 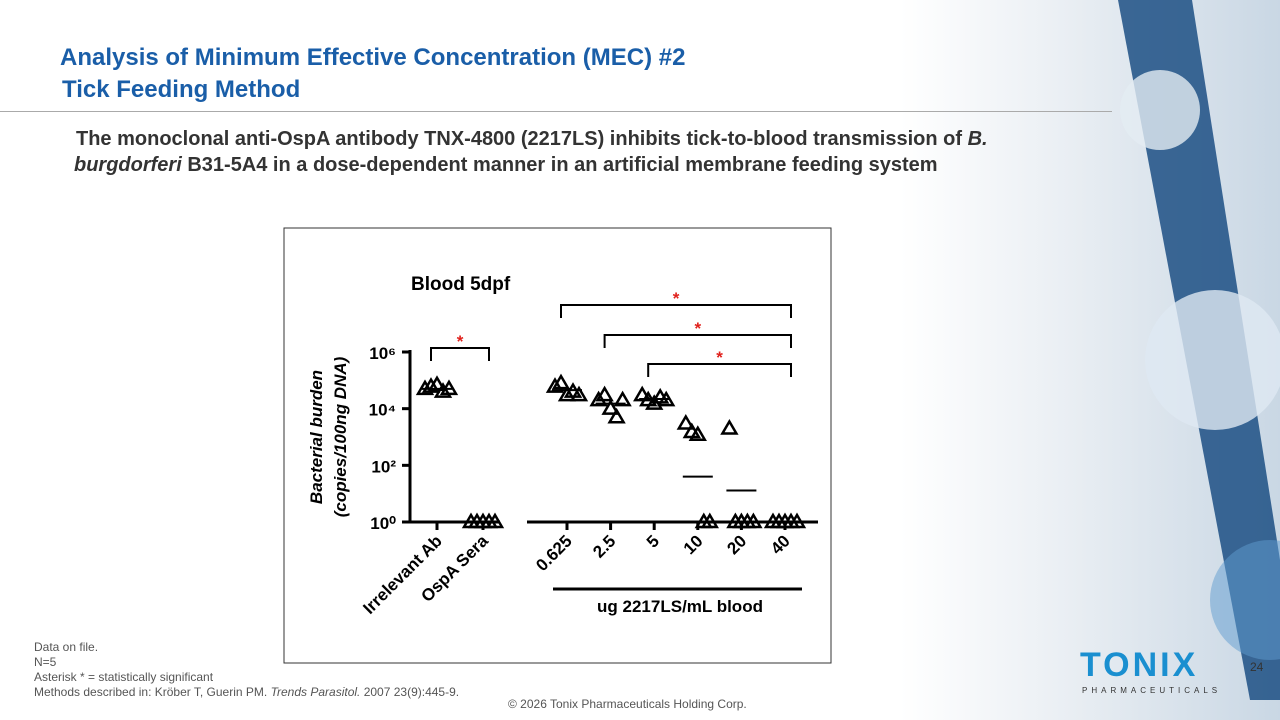 I want to click on y-label-line: (copies/100ng DNA), so click(x=340, y=436).